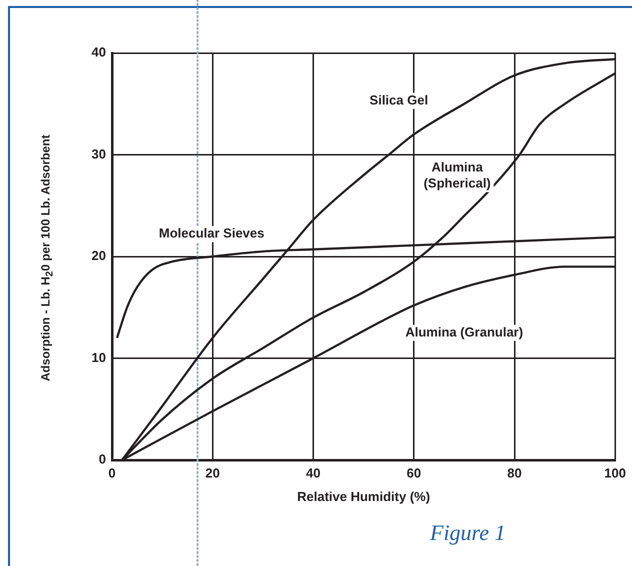 The height and width of the screenshot is (566, 632). What do you see at coordinates (615, 472) in the screenshot?
I see `x-tick-label: 100` at bounding box center [615, 472].